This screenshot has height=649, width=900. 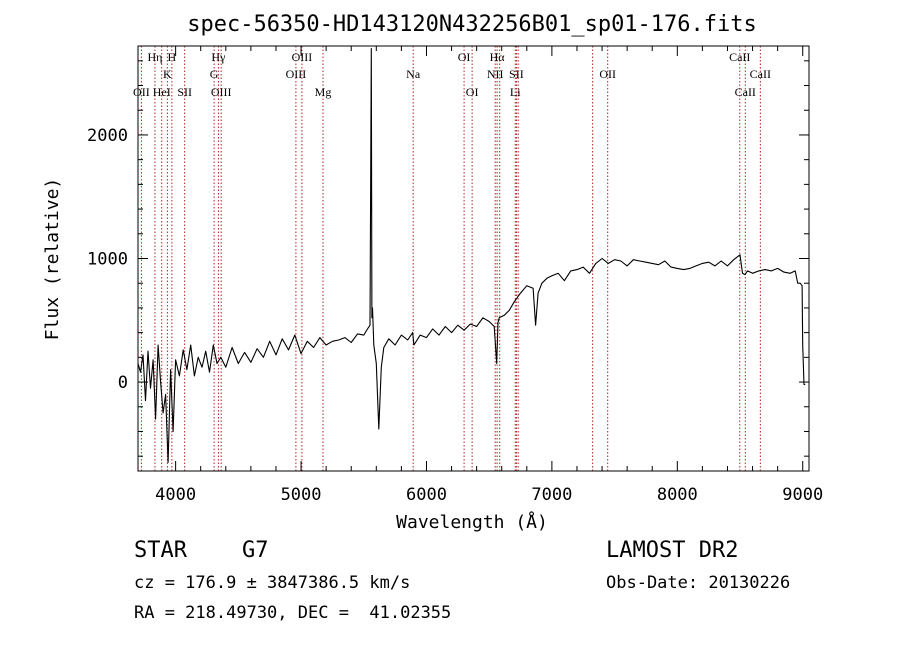 I want to click on y-tick-label: 2000, so click(x=107, y=136).